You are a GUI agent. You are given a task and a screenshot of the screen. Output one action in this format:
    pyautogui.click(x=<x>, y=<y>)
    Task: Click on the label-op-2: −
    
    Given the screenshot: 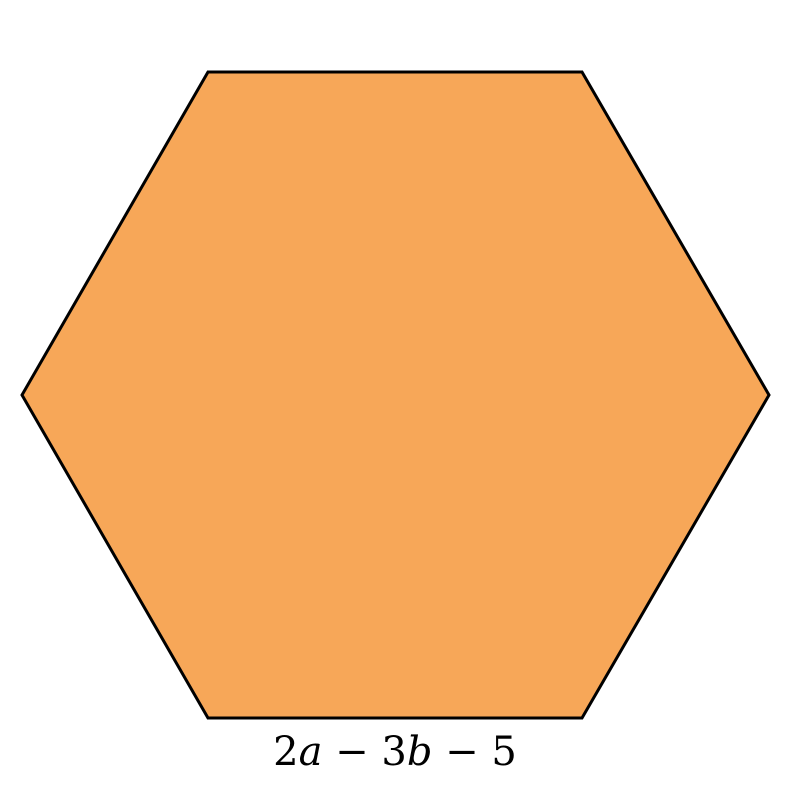 What is the action you would take?
    pyautogui.click(x=461, y=752)
    